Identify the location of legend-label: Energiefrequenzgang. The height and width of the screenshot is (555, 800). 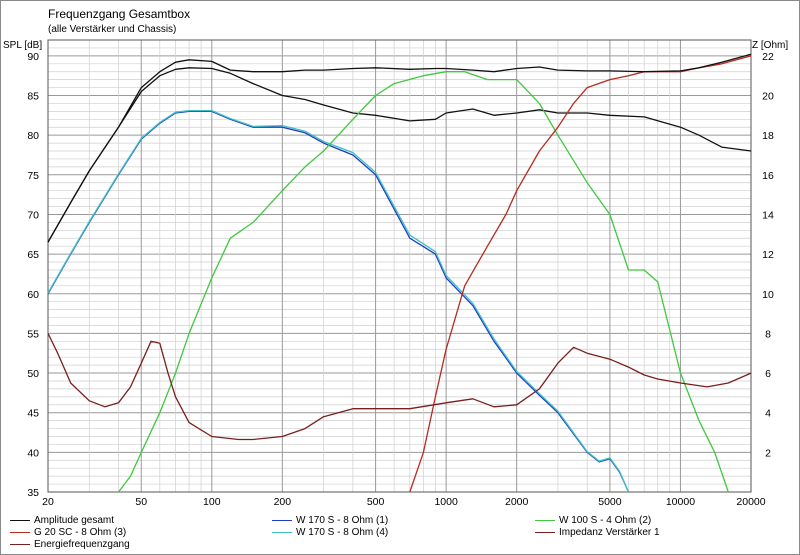
(82, 544).